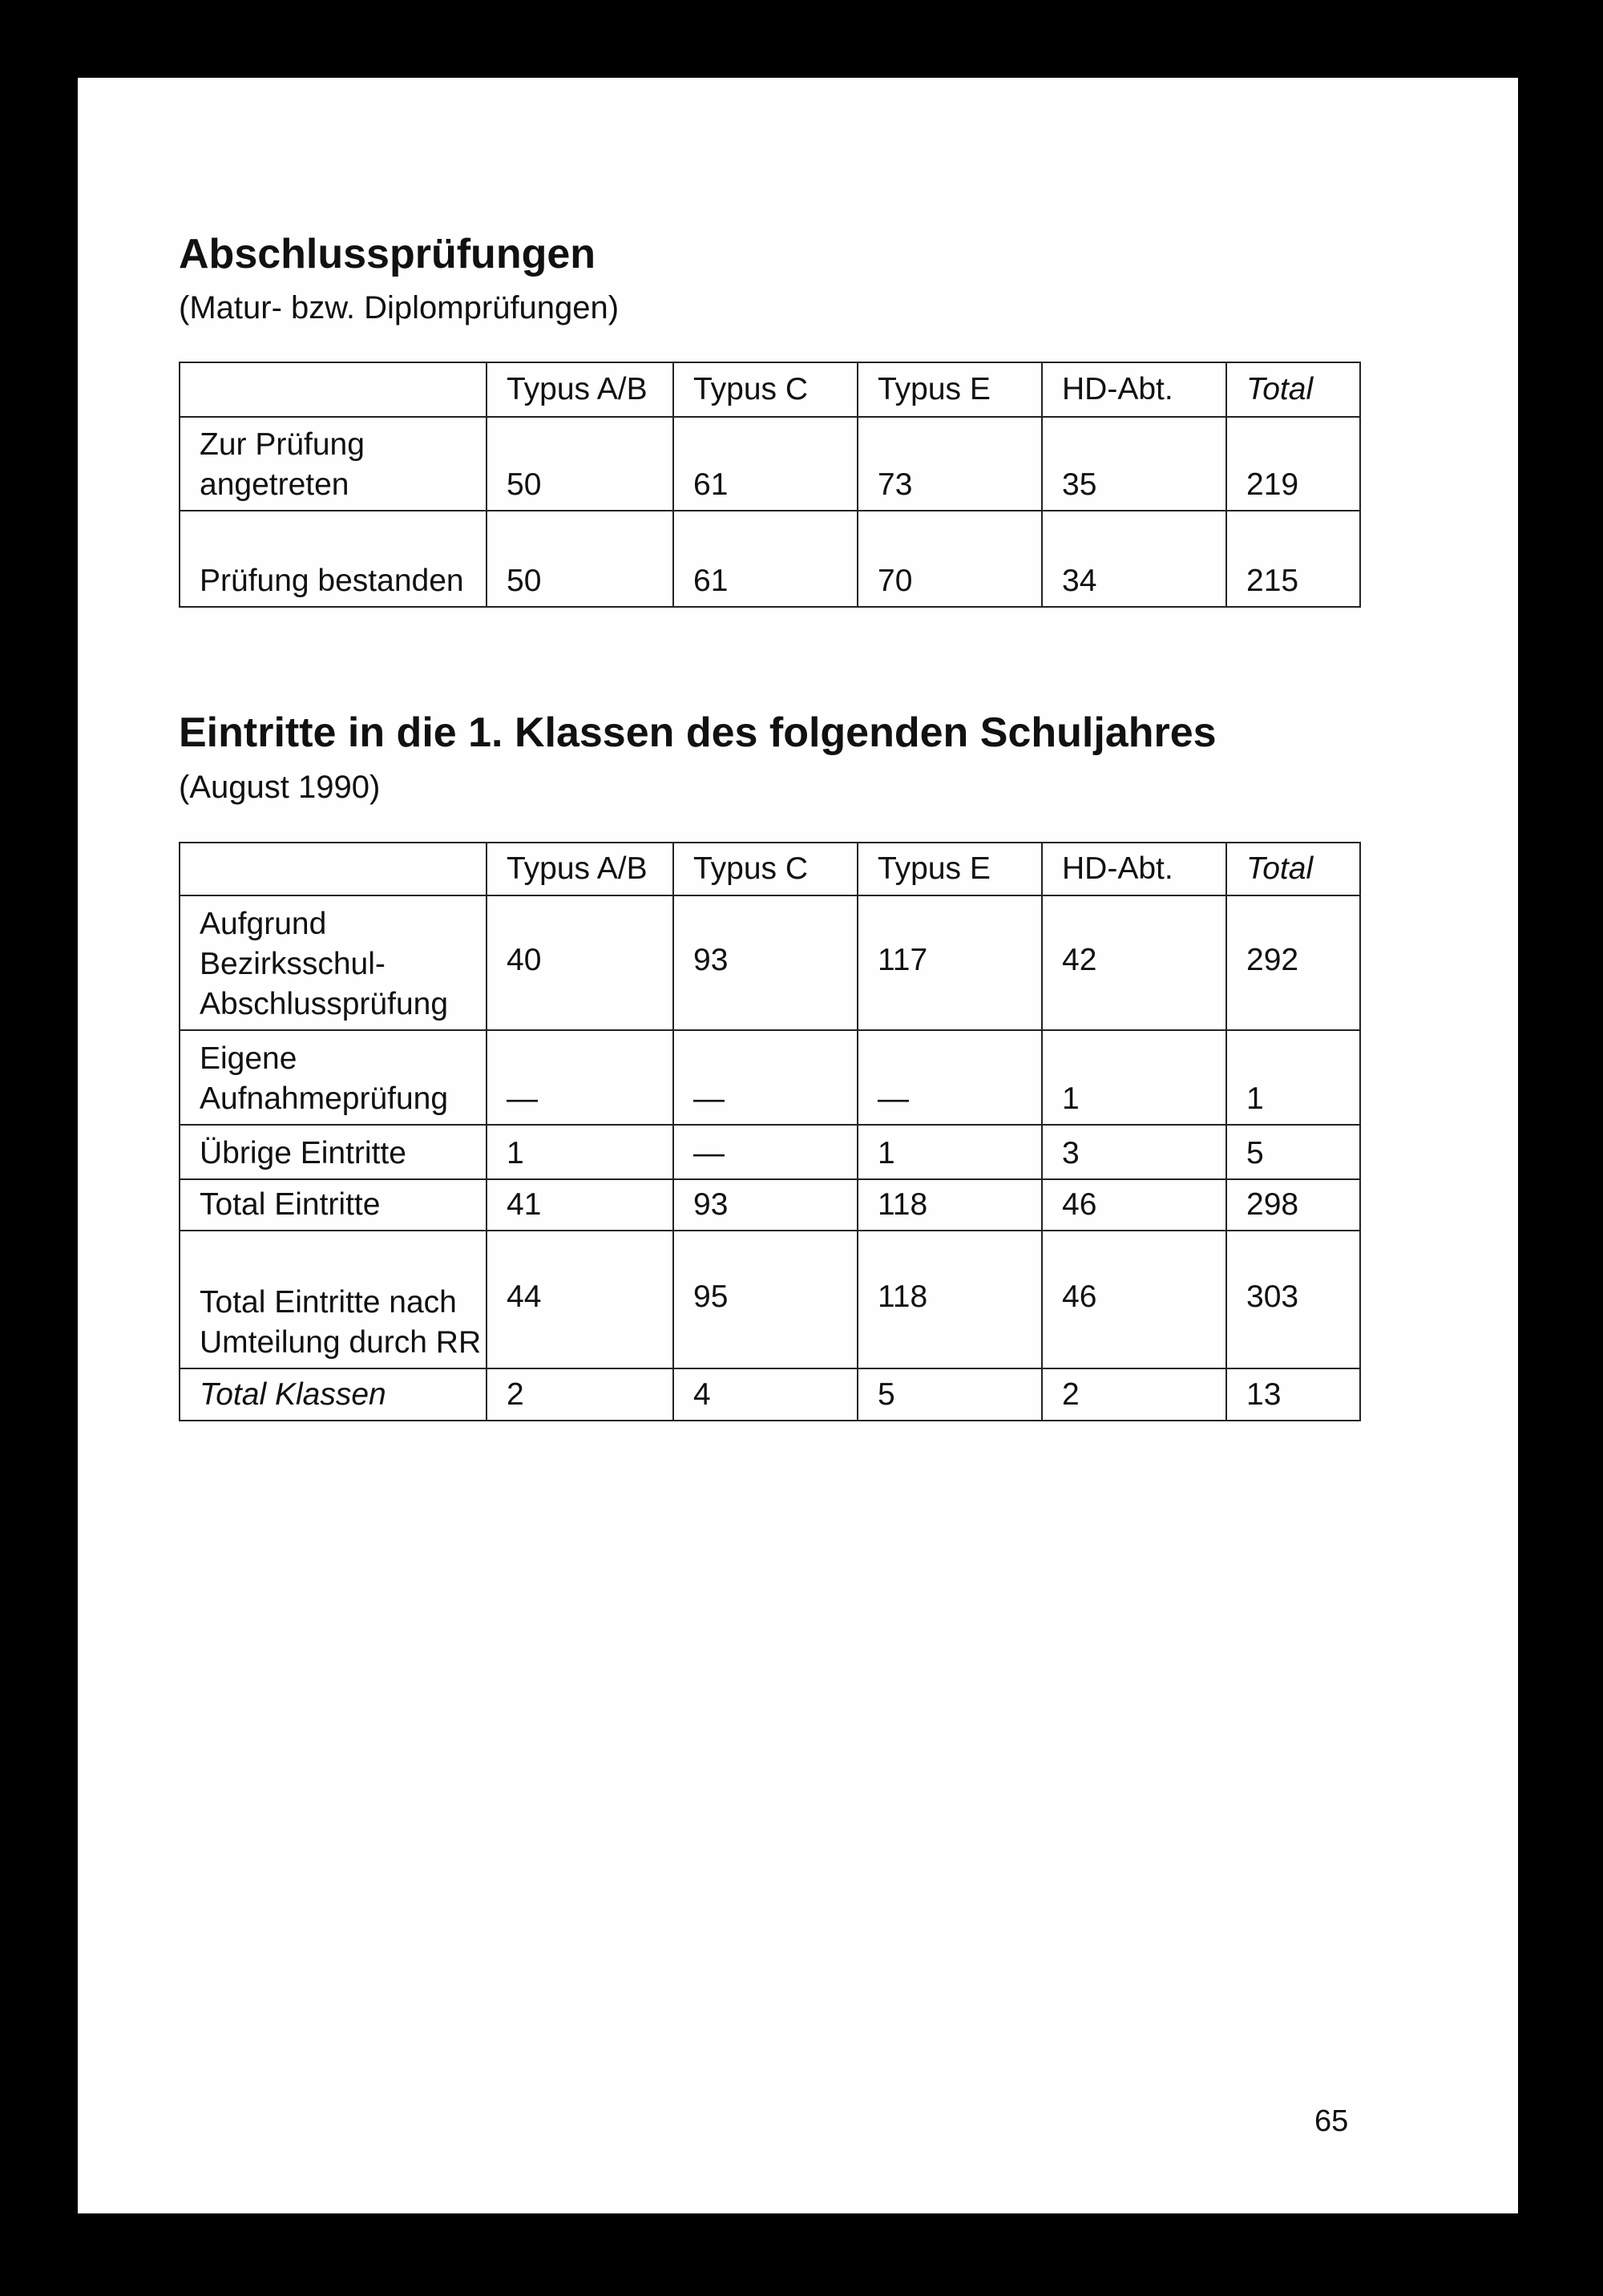  What do you see at coordinates (1293, 559) in the screenshot?
I see `cell-value: 215` at bounding box center [1293, 559].